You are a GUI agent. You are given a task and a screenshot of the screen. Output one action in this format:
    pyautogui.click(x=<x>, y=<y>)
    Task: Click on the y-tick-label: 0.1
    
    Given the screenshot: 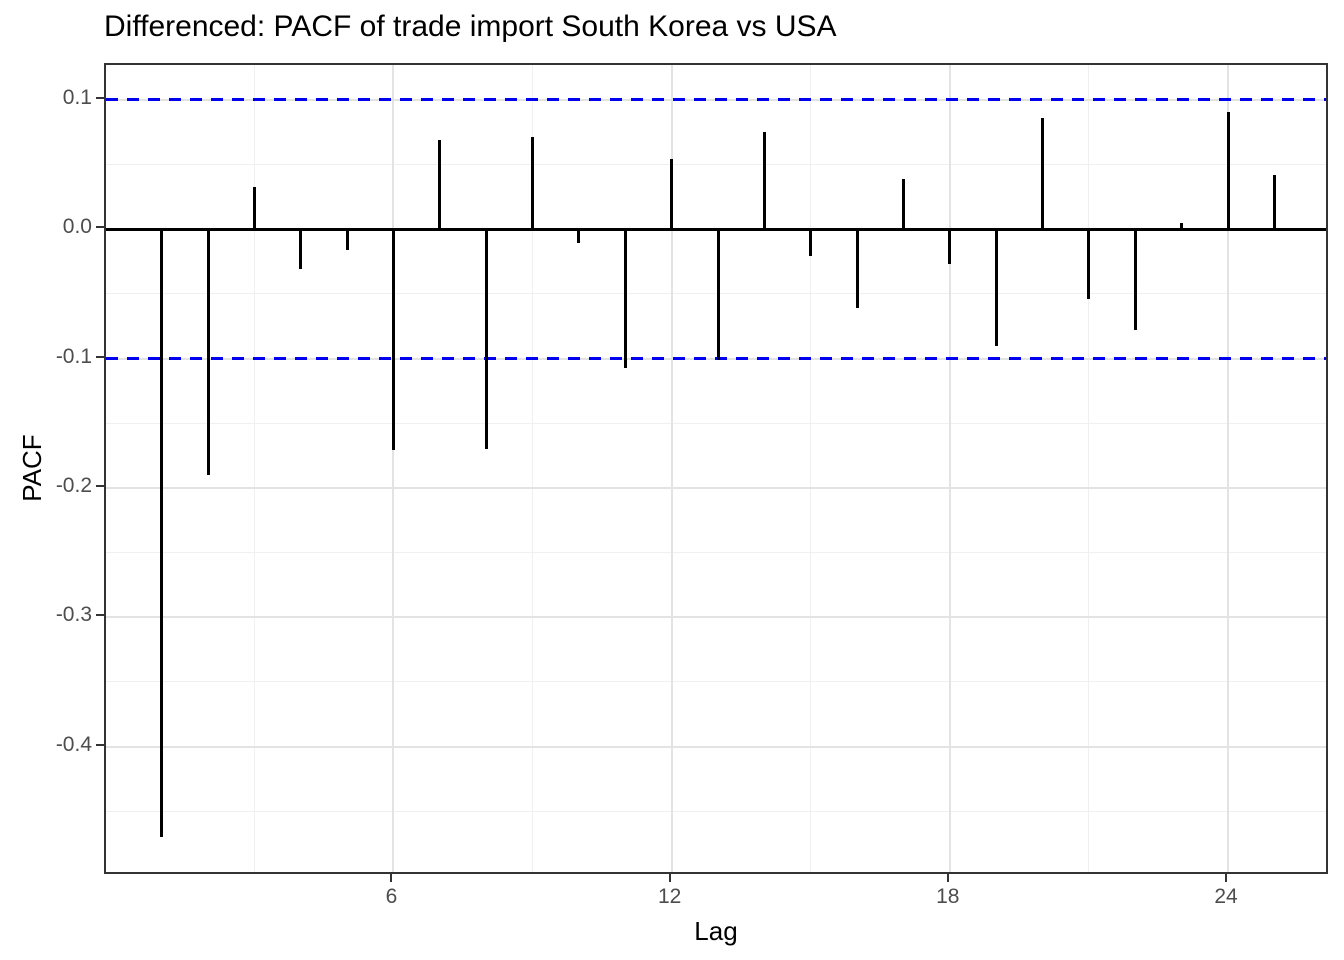 What is the action you would take?
    pyautogui.click(x=77, y=97)
    